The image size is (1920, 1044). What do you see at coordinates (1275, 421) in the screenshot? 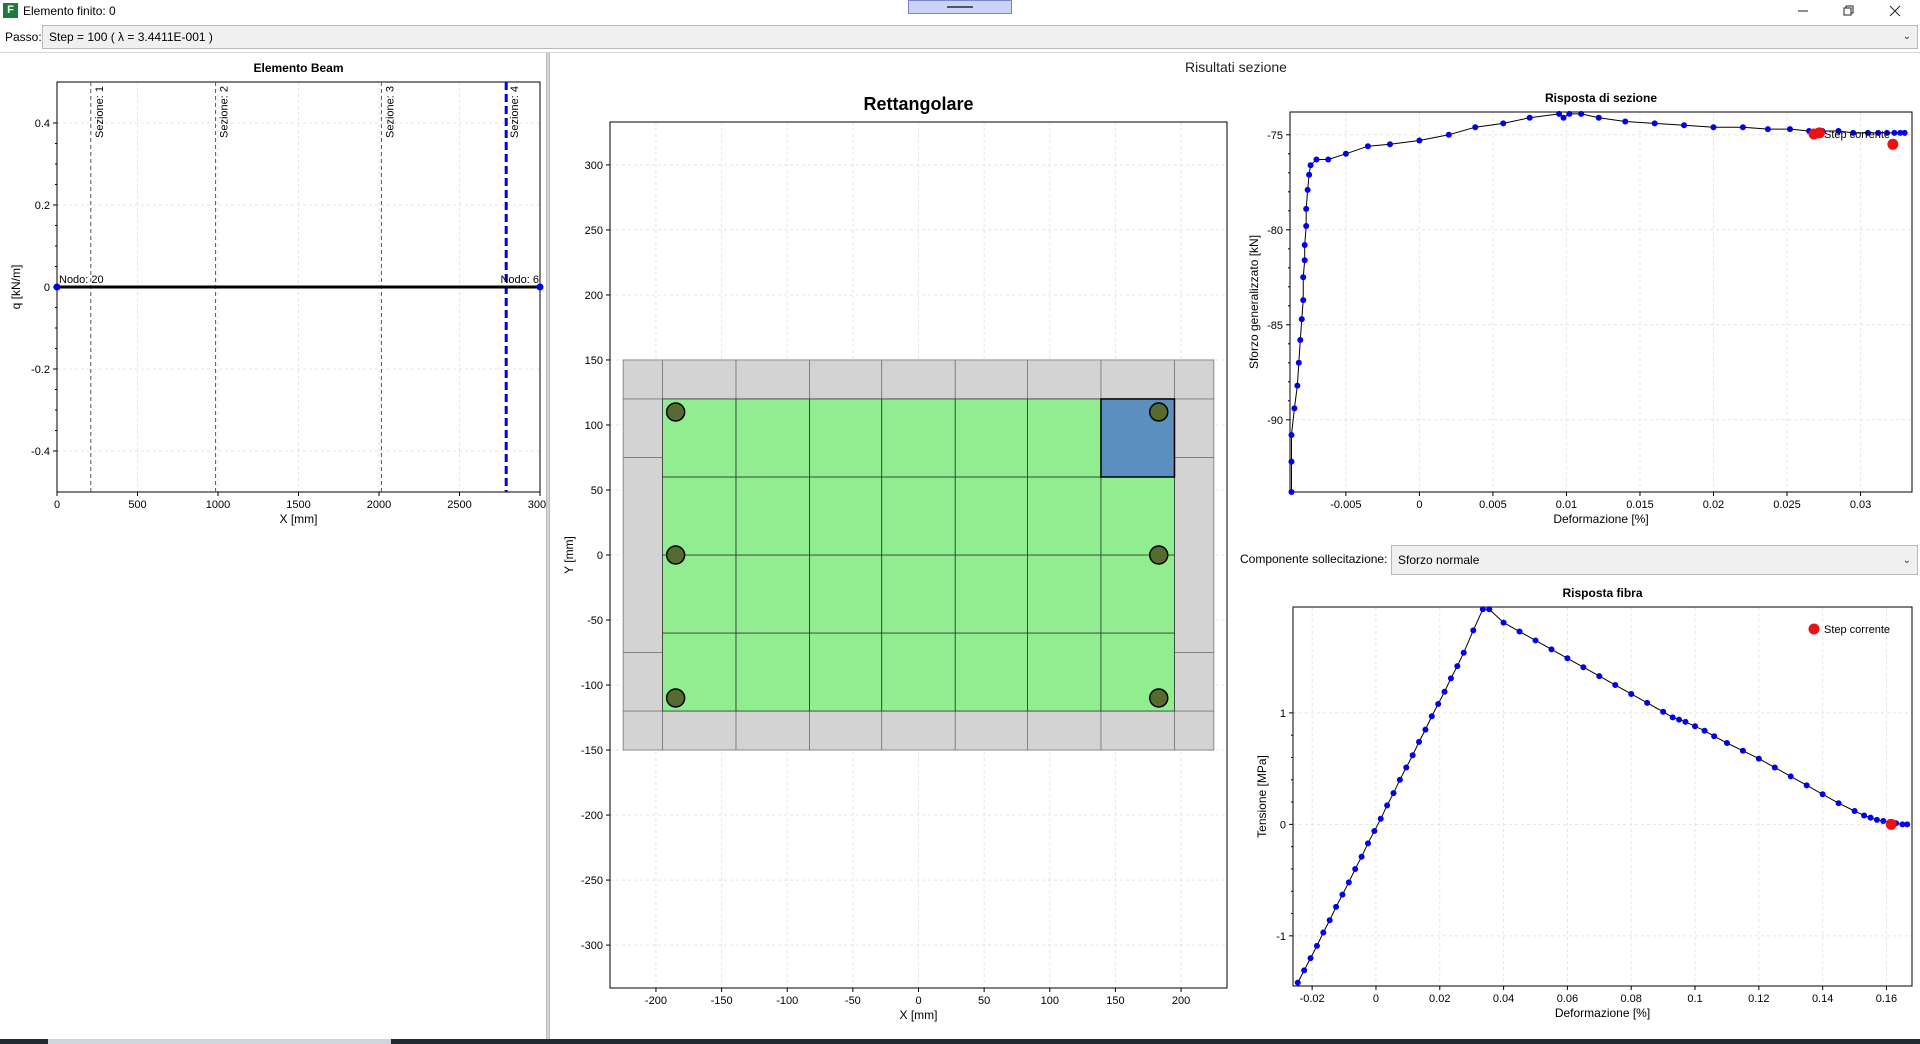
I see `y-tick-label: -90` at bounding box center [1275, 421].